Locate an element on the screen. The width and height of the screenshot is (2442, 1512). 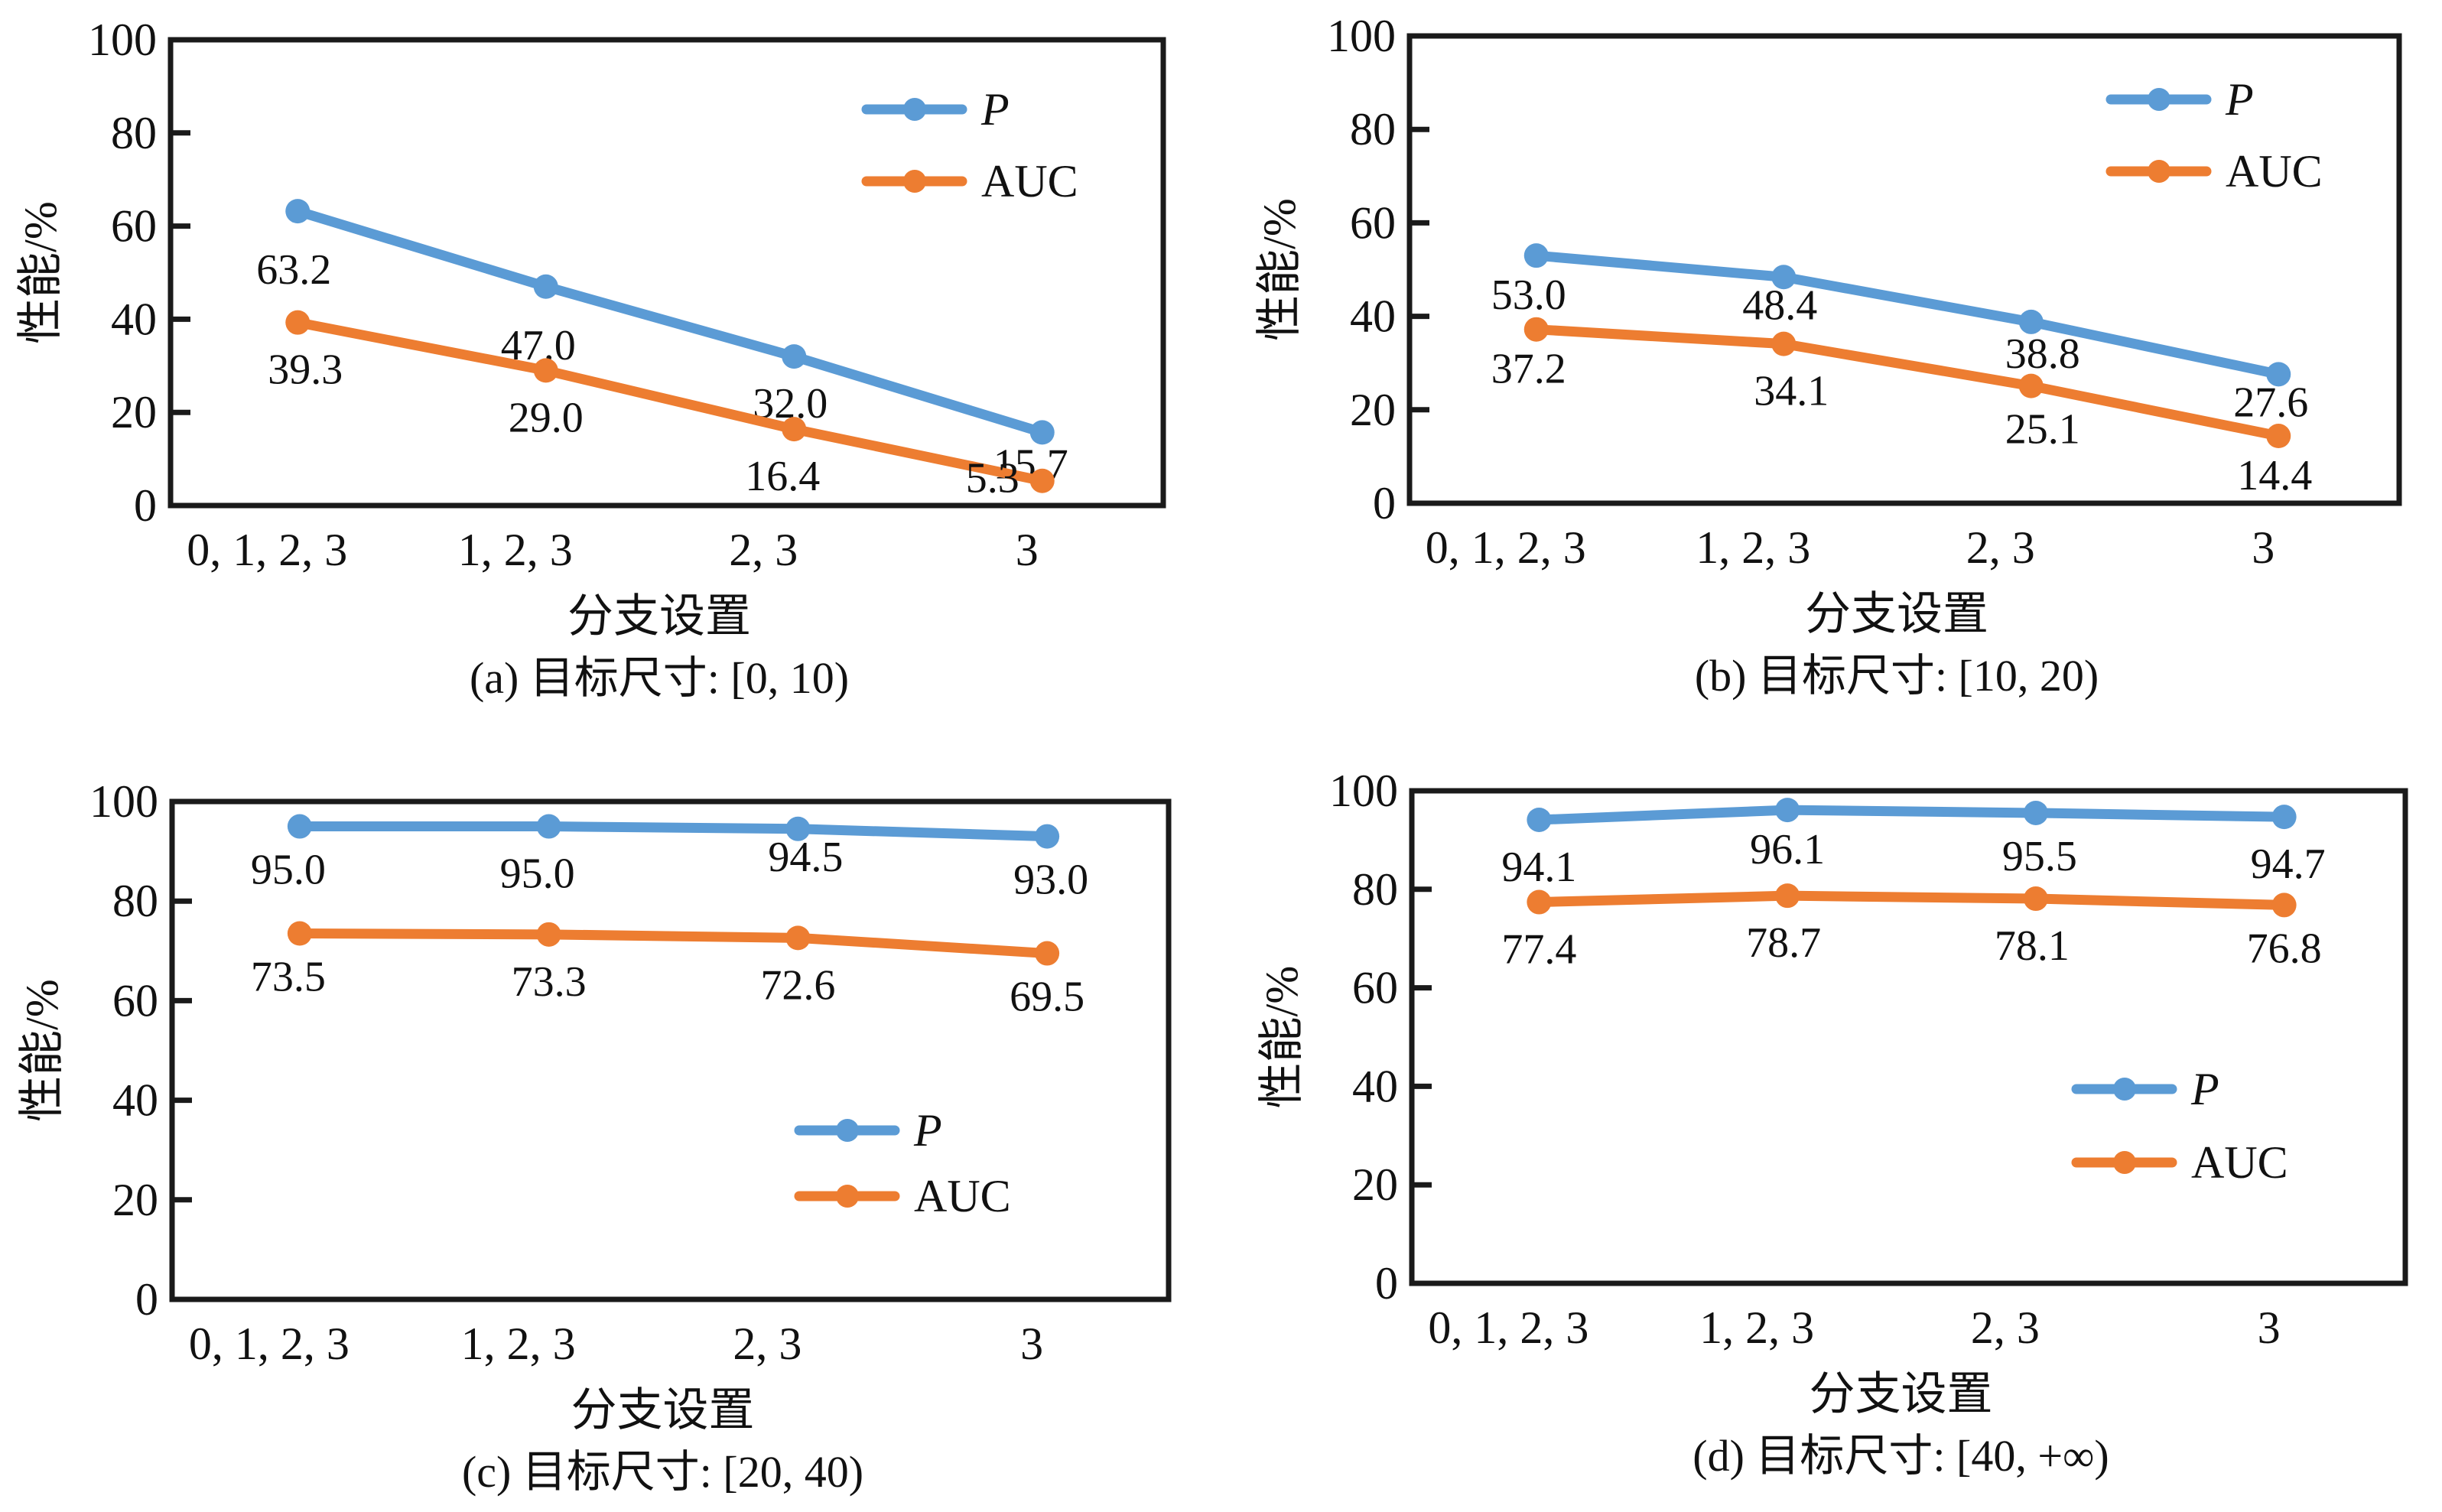
data-label-auc: 76.8 is located at coordinates (2284, 949).